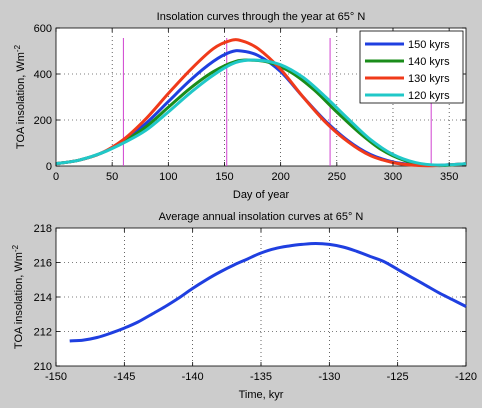  Describe the element at coordinates (56, 377) in the screenshot. I see `x-tick-label: -150` at that location.